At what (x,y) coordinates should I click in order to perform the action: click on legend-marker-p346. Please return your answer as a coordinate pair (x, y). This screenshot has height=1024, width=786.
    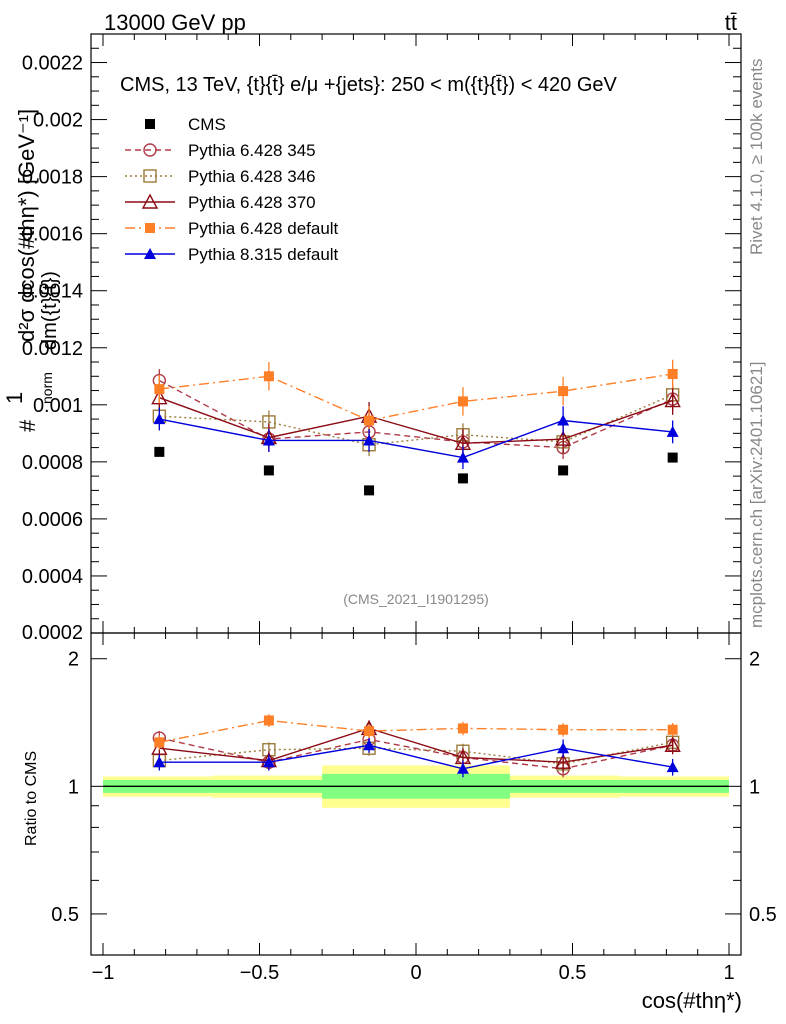
    Looking at the image, I should click on (150, 176).